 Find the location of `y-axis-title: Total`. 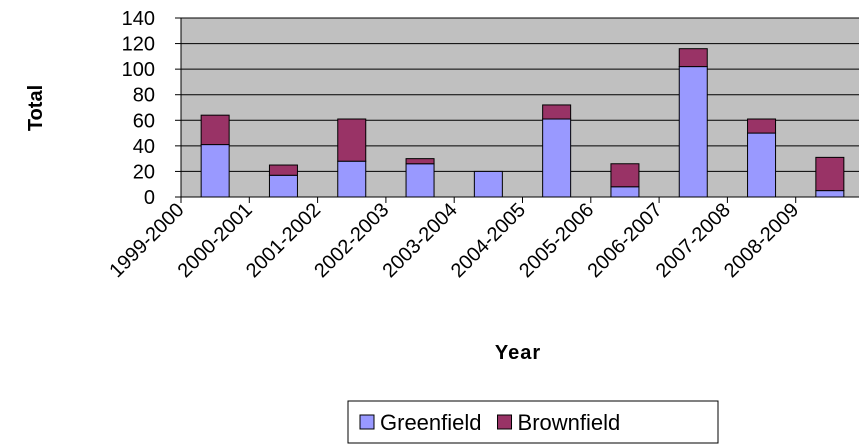

y-axis-title: Total is located at coordinates (36, 108).